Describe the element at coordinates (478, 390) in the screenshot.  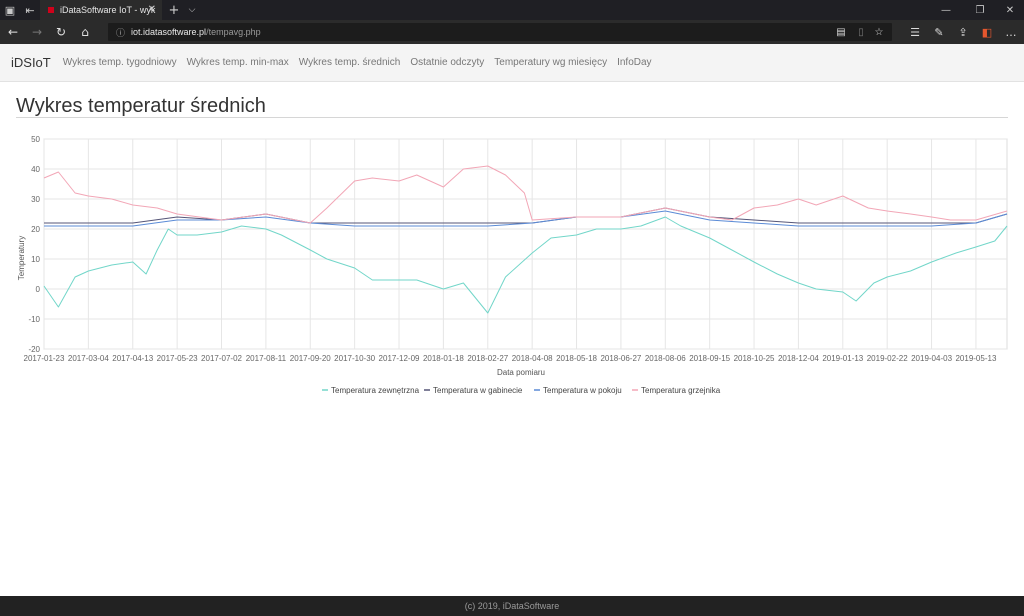
I see `legend-label: Temperatura w gabinecie` at that location.